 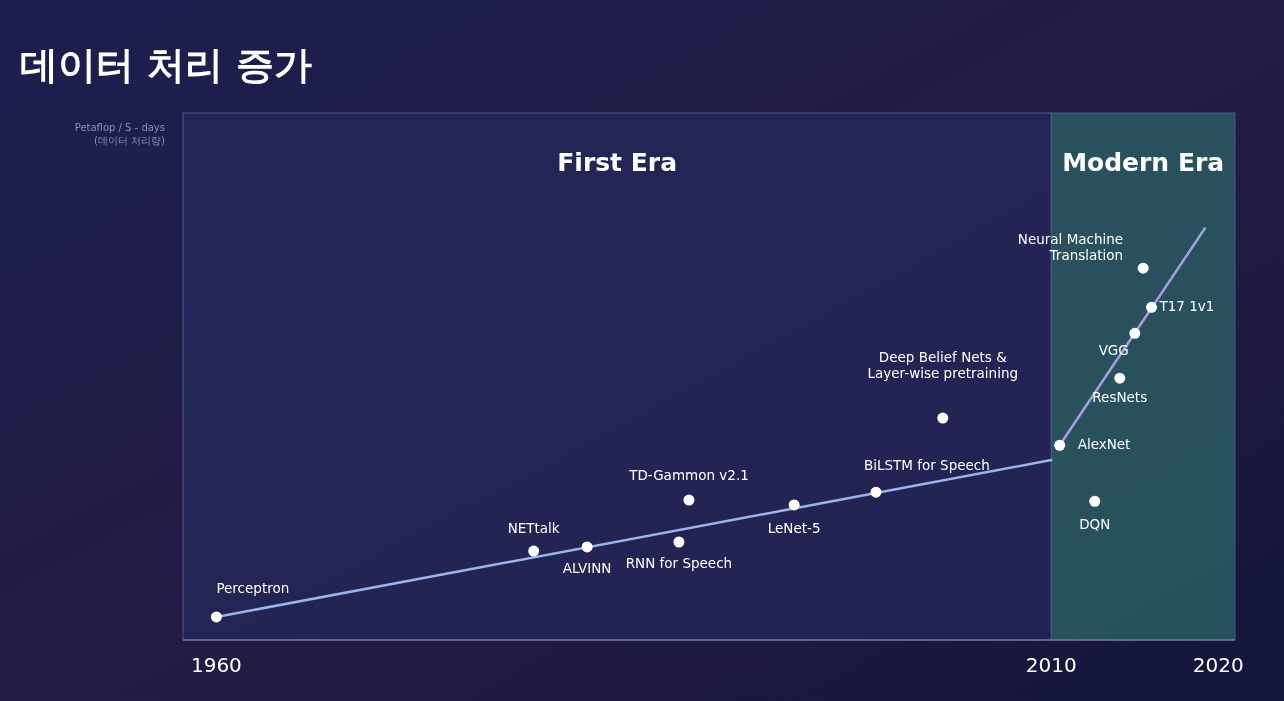 What do you see at coordinates (943, 365) in the screenshot?
I see `annotation: Deep Belief Nets & Layer-wise pretraining` at bounding box center [943, 365].